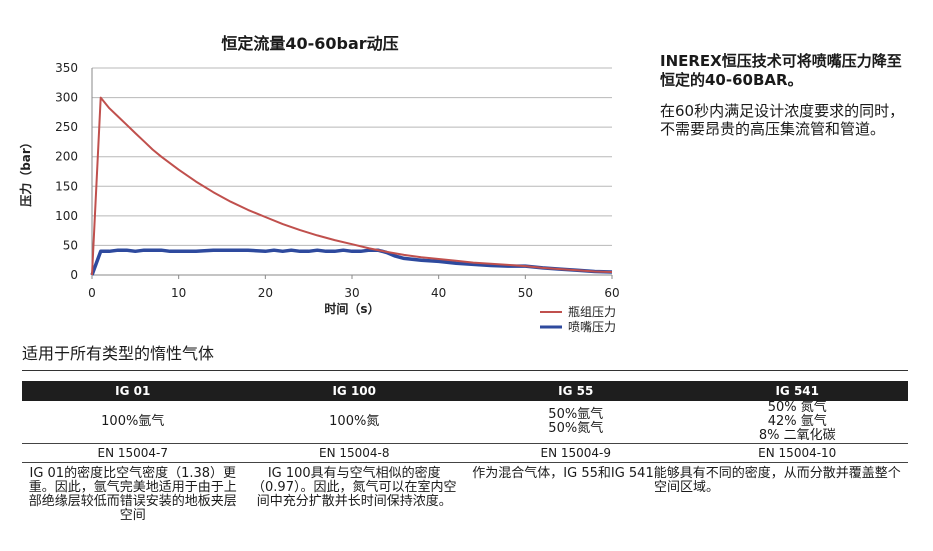  I want to click on x-tick-label: 40, so click(438, 293).